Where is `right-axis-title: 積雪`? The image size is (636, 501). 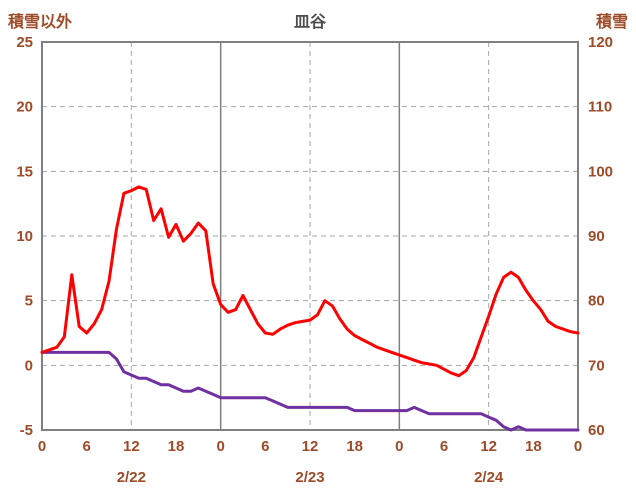 right-axis-title: 積雪 is located at coordinates (611, 22).